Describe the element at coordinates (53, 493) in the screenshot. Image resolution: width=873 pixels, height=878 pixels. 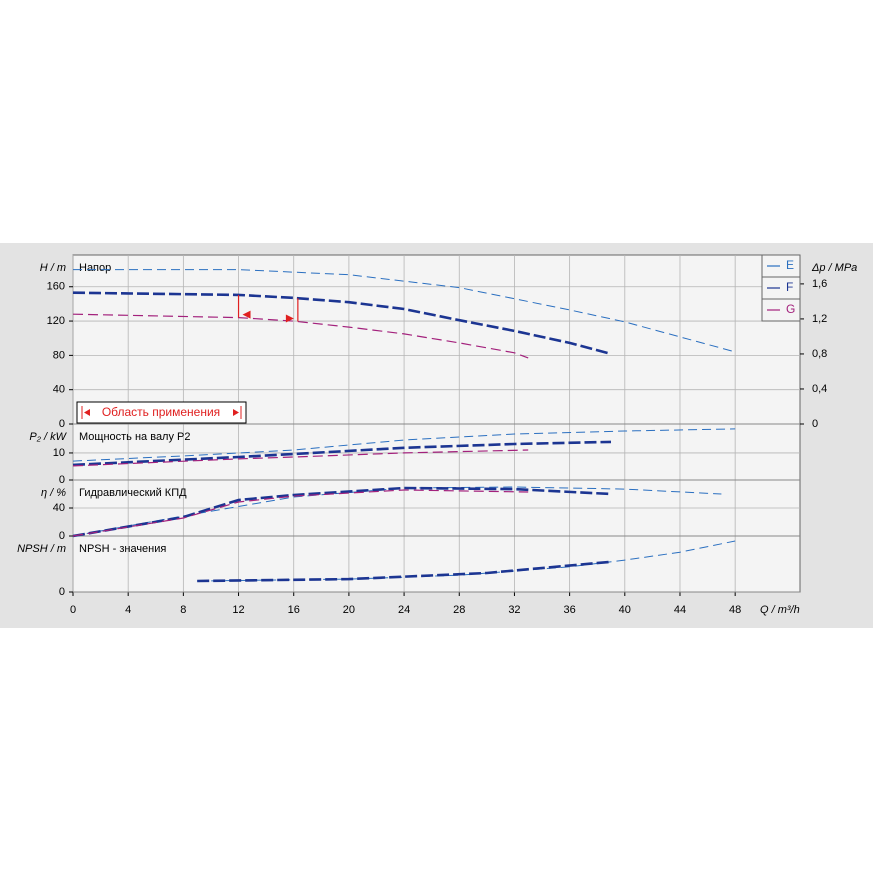
I see `y-axis-label: η / %` at that location.